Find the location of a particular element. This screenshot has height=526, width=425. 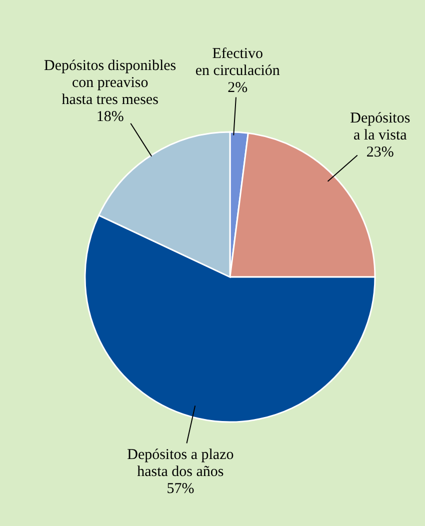

data-label: 23% is located at coordinates (380, 152).